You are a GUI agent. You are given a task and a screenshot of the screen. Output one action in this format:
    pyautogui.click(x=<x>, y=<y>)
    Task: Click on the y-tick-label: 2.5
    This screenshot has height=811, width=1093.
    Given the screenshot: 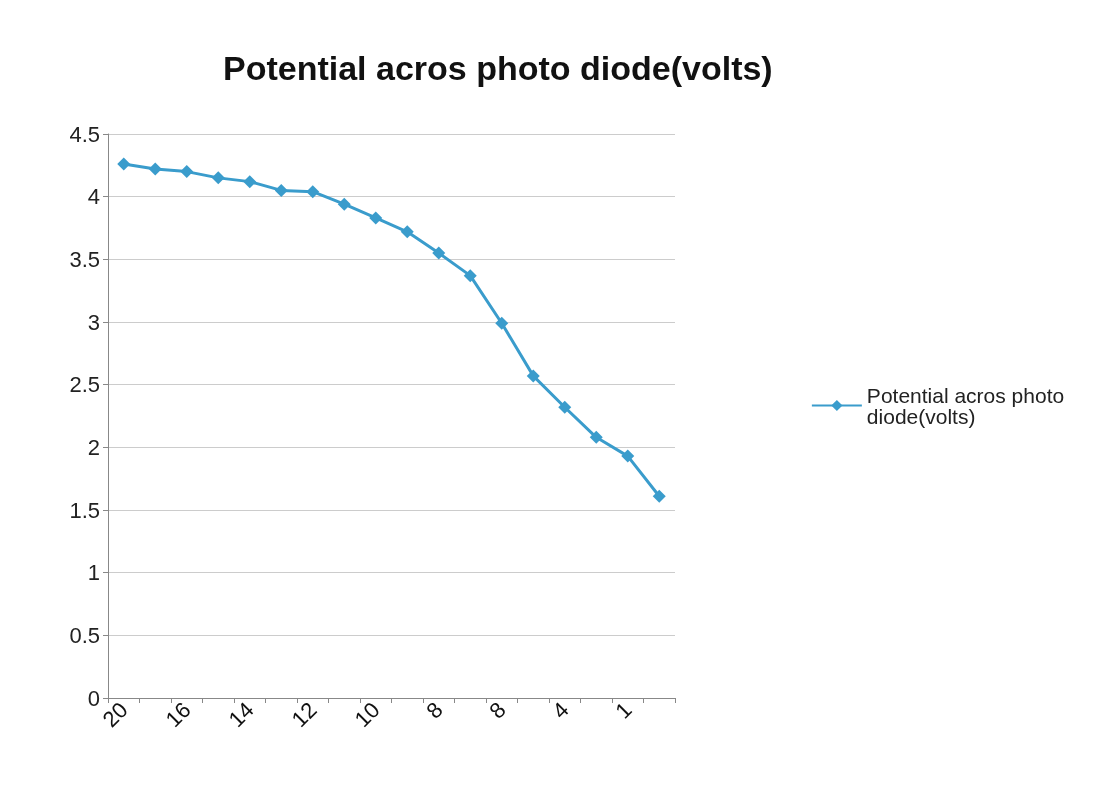 What is the action you would take?
    pyautogui.click(x=84, y=385)
    